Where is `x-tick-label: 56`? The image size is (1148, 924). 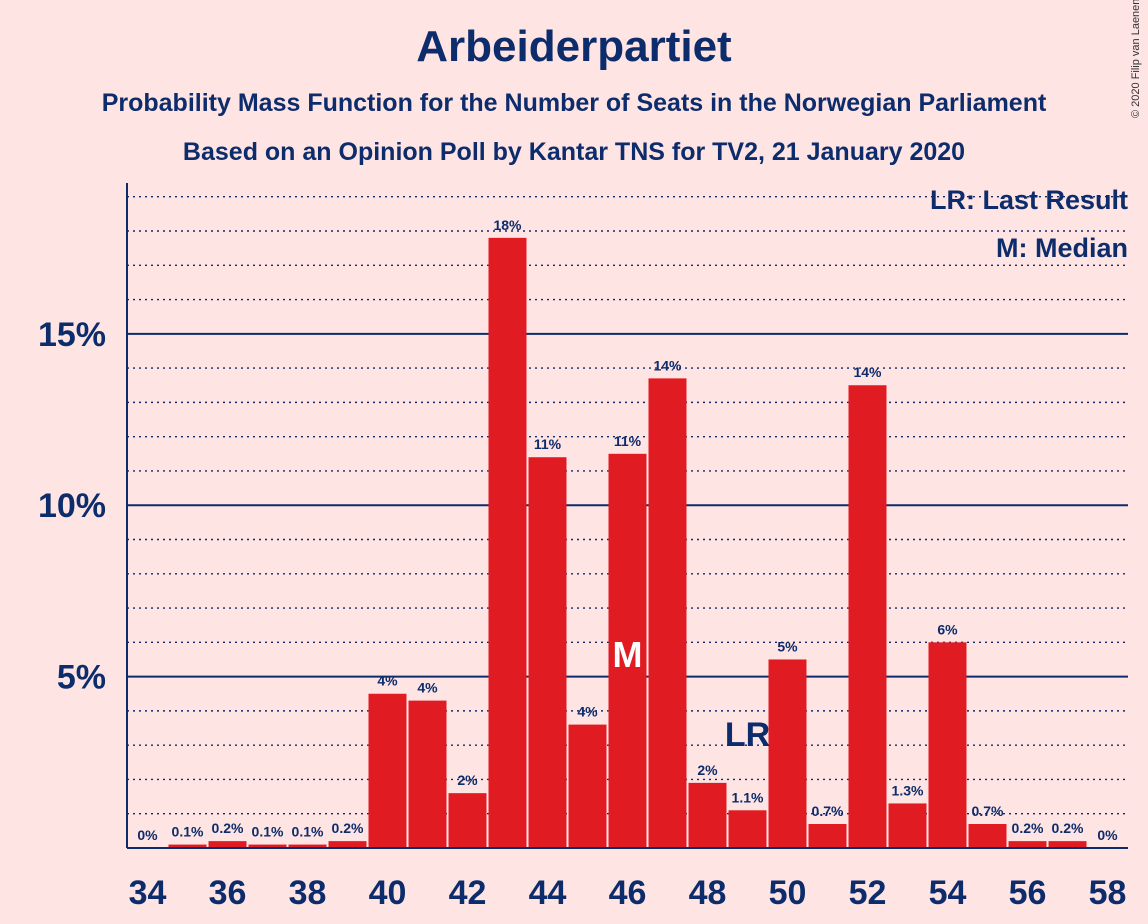 x-tick-label: 56 is located at coordinates (1028, 893).